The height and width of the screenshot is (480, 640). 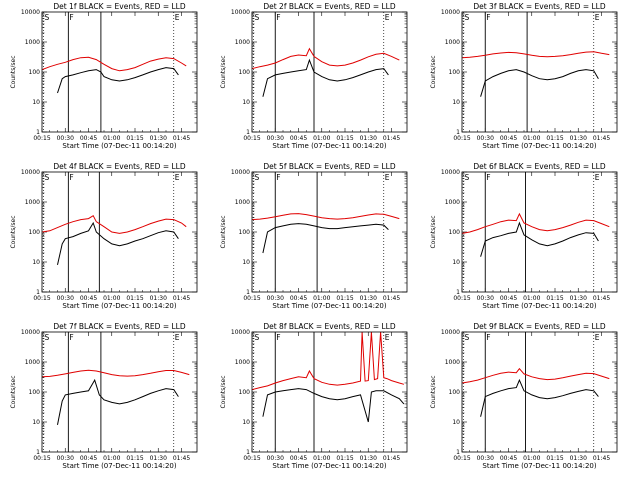 I want to click on panel-title: Det 2f BLACK = Events, RED = LLD, so click(x=329, y=6).